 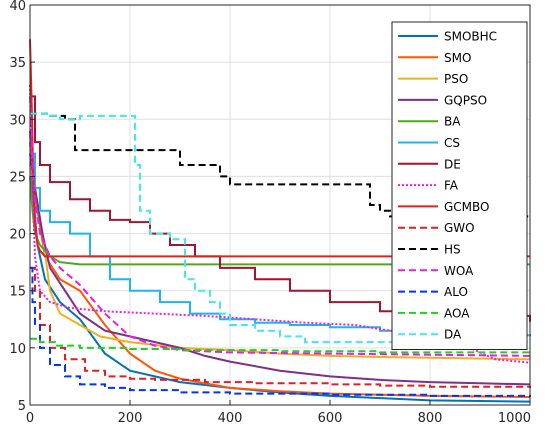 What do you see at coordinates (456, 292) in the screenshot?
I see `legend-label-alo: ALO` at bounding box center [456, 292].